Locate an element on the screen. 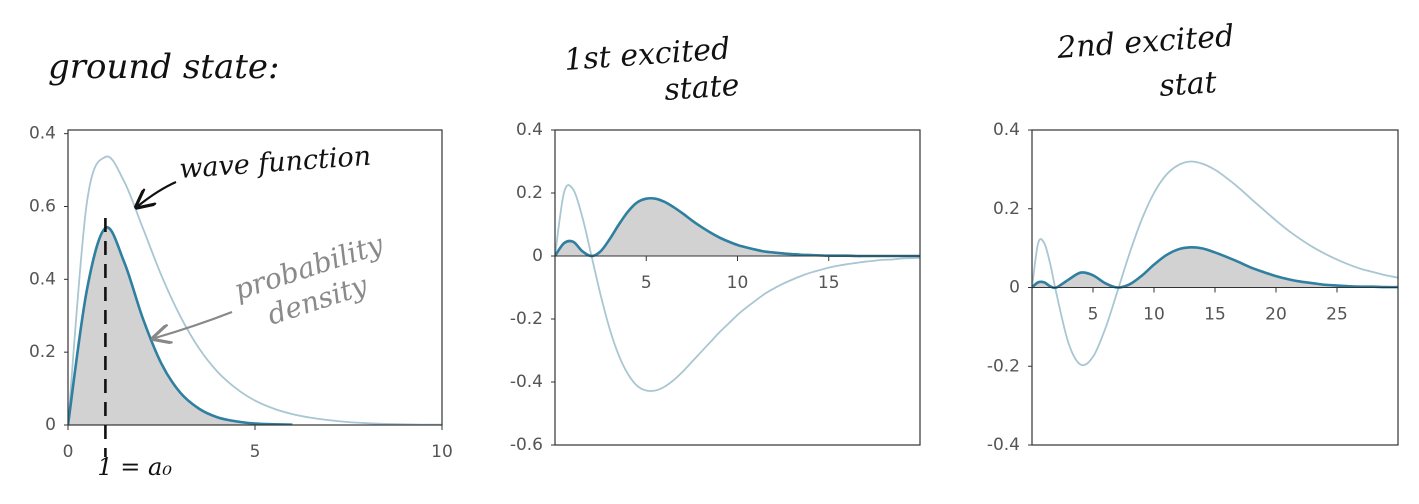 The height and width of the screenshot is (504, 1419). chart-title: state is located at coordinates (701, 88).